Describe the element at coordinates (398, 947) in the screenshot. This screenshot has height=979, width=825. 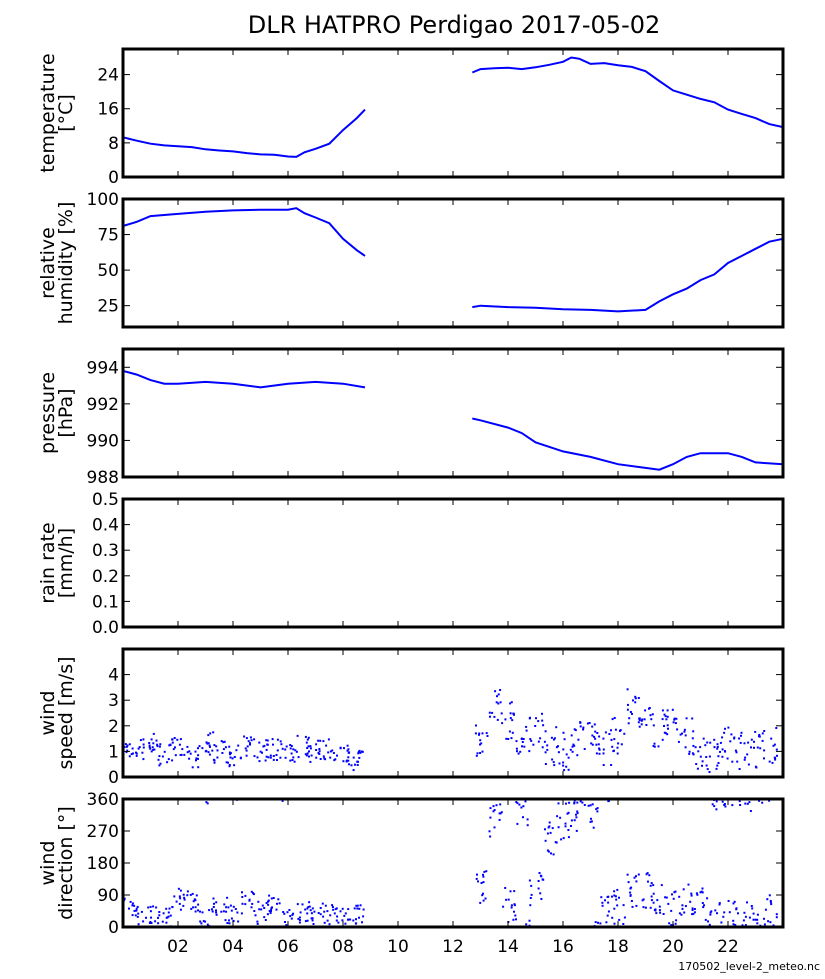
I see `x-tick-label: 10` at that location.